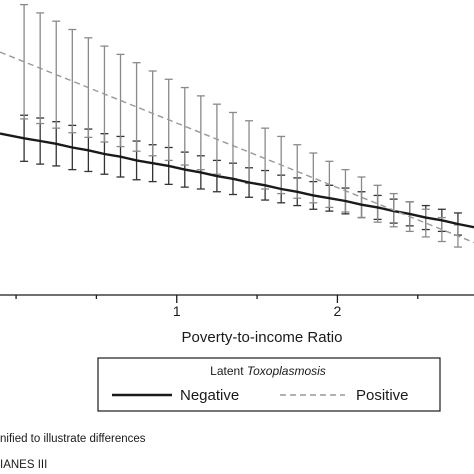 The width and height of the screenshot is (474, 474). Describe the element at coordinates (338, 311) in the screenshot. I see `x-tick-label-2: 2` at that location.